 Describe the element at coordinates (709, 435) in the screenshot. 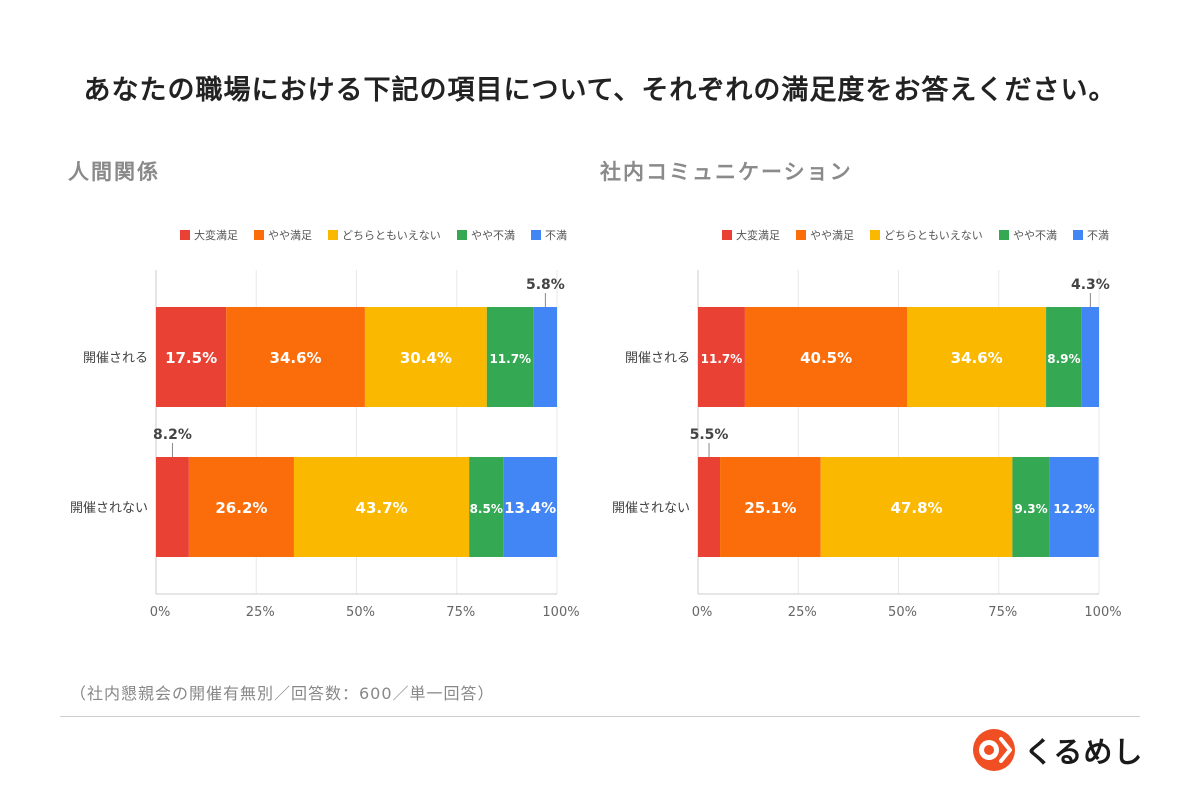

I see `data-label: 5.5%` at that location.